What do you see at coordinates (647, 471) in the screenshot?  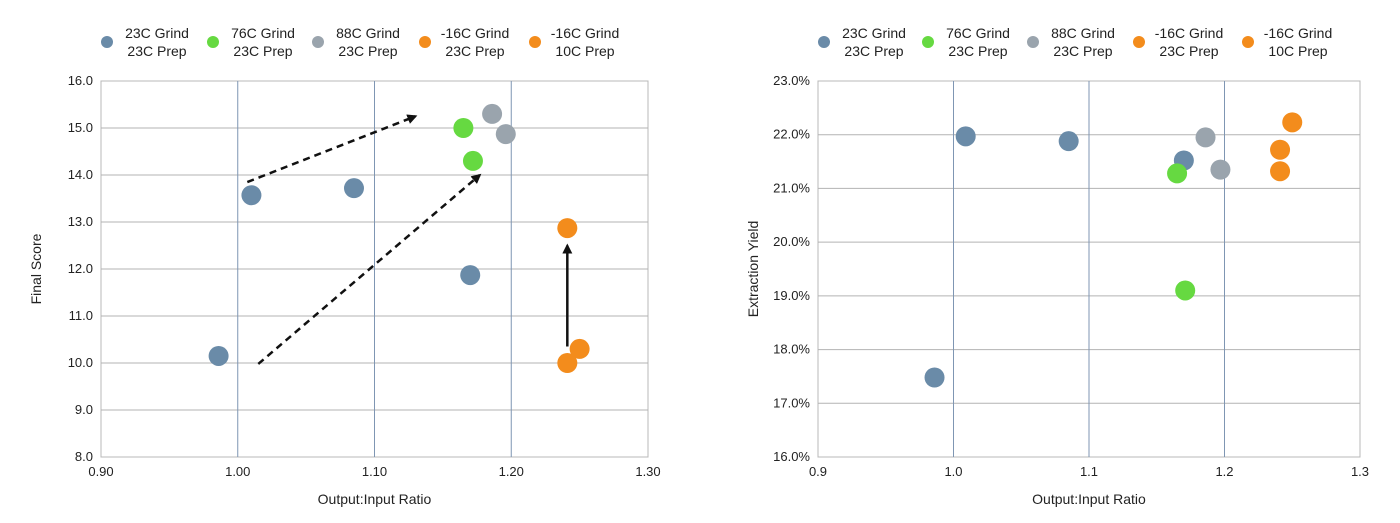 I see `x-tick-label: 1.30` at bounding box center [647, 471].